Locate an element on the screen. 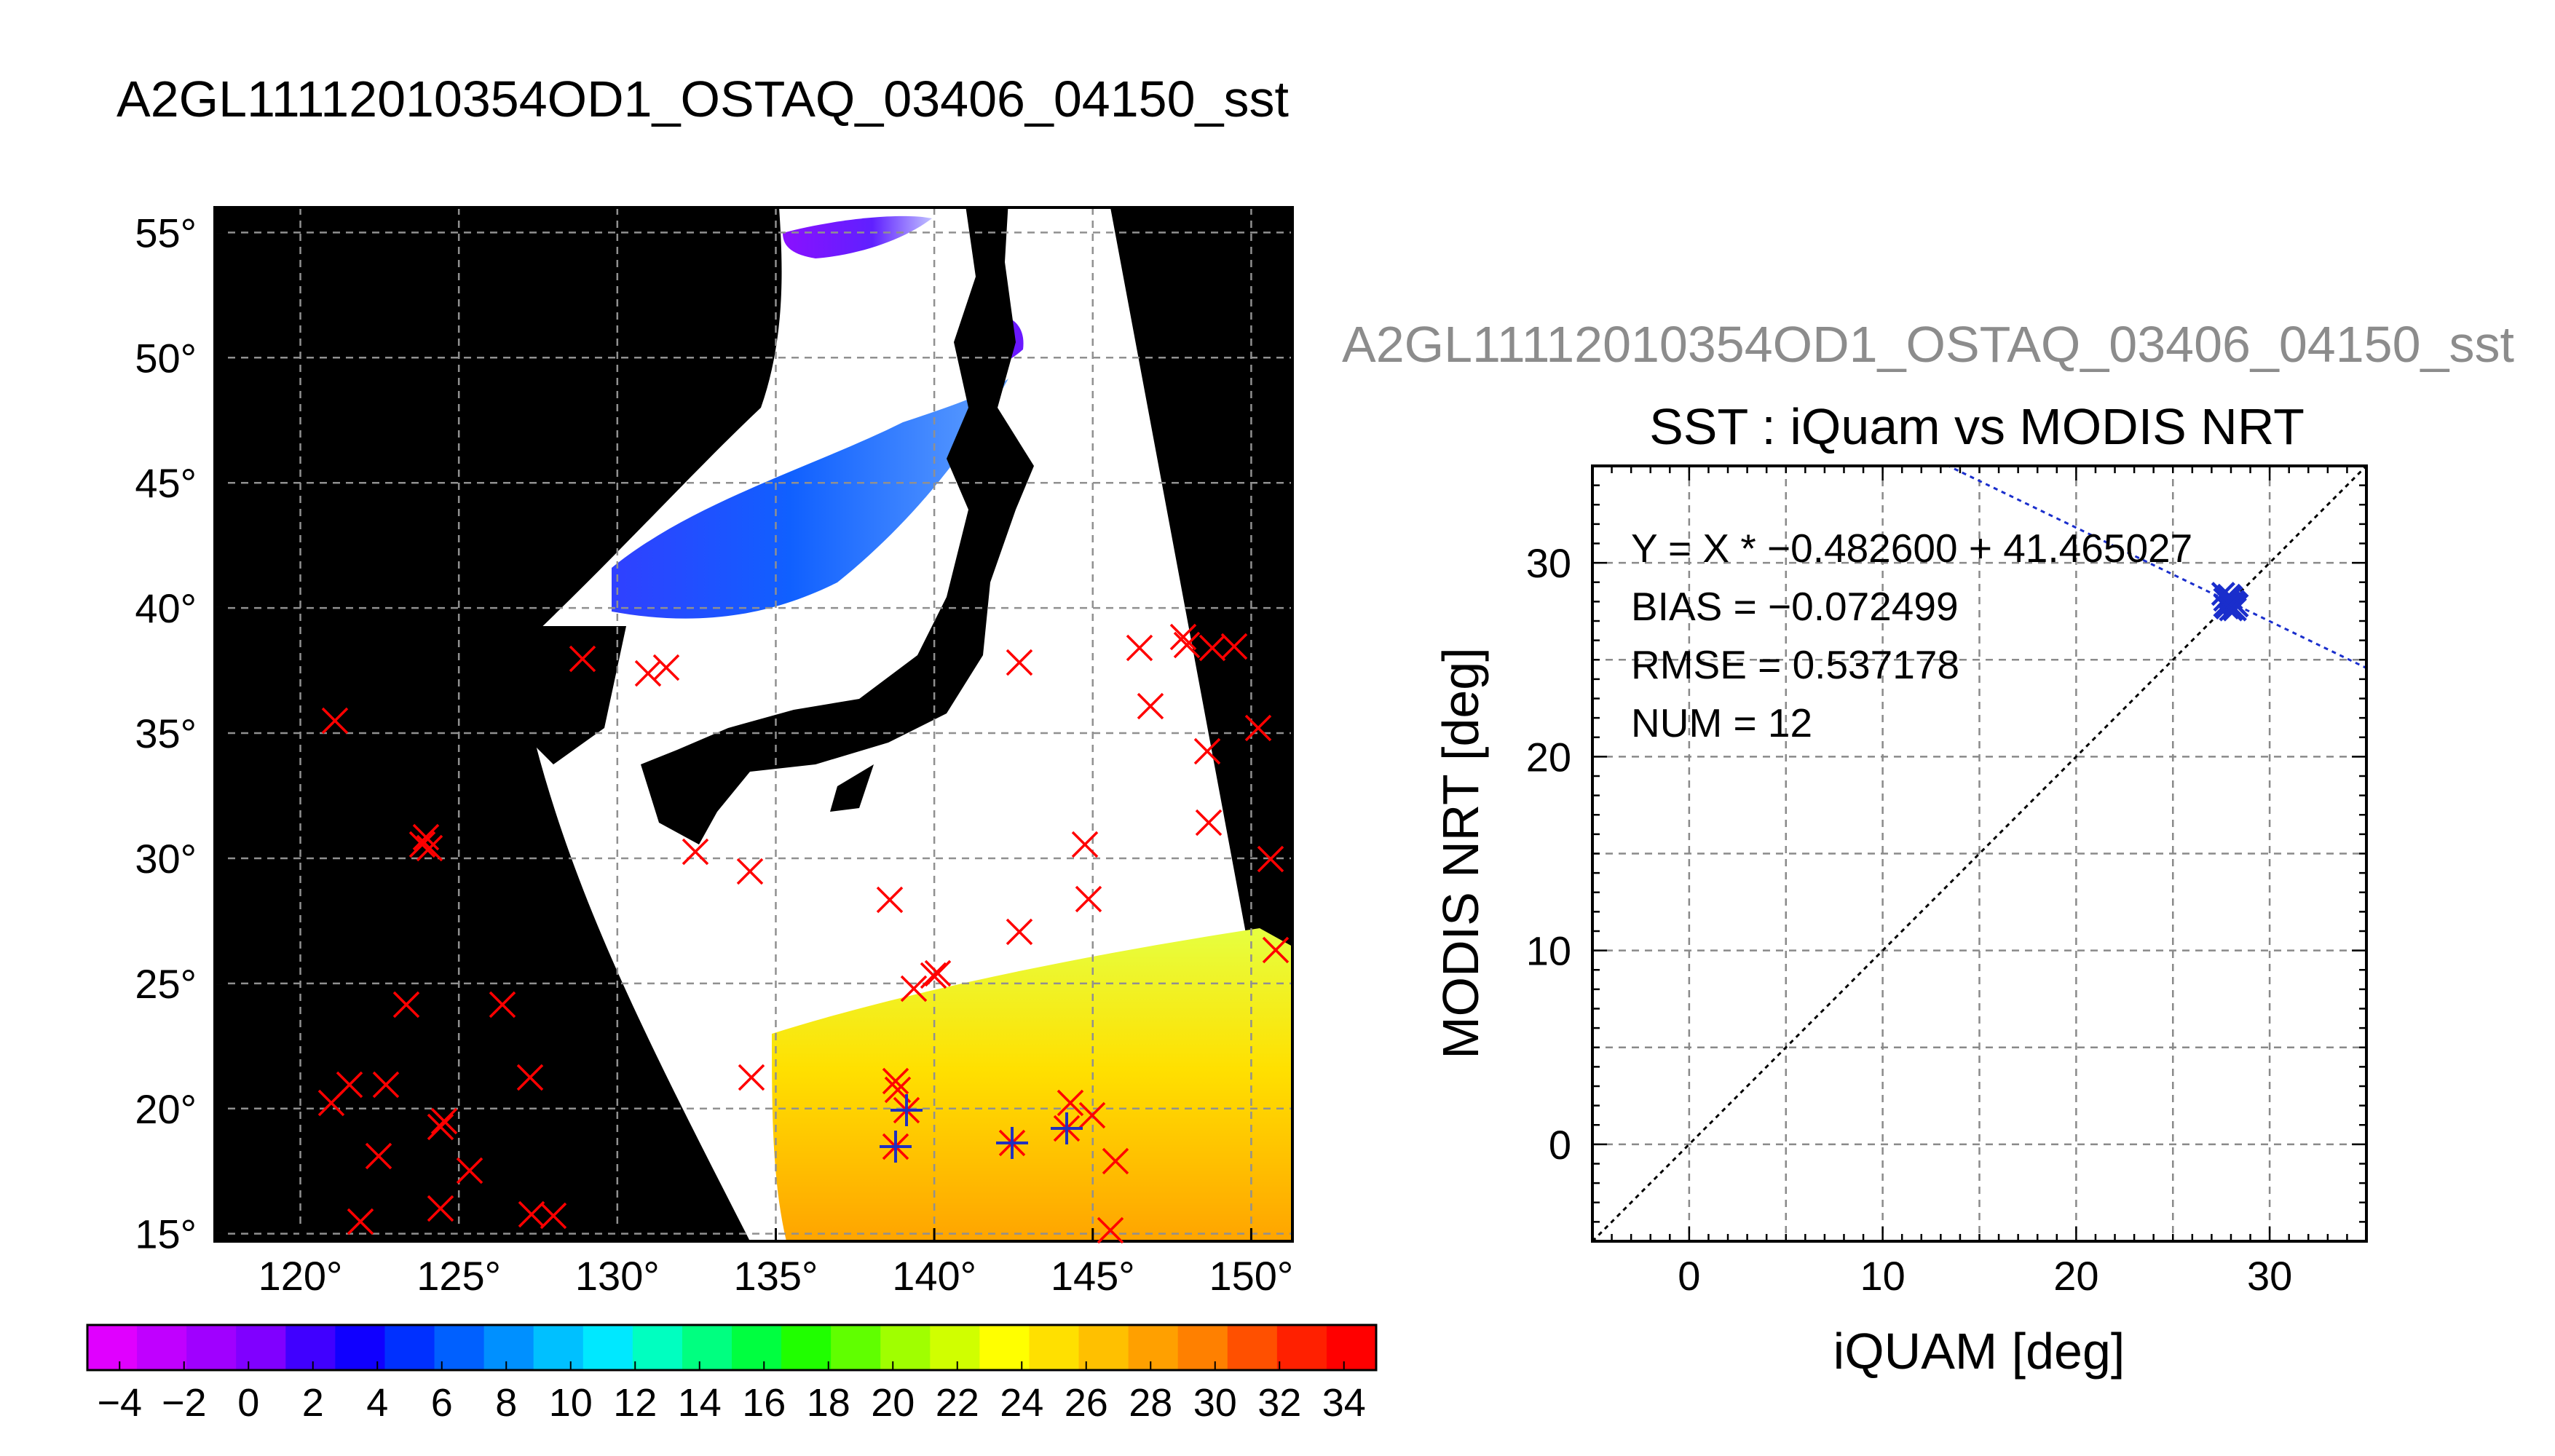  scatter-title: SST : iQuam vs MODIS NRT is located at coordinates (1977, 426).